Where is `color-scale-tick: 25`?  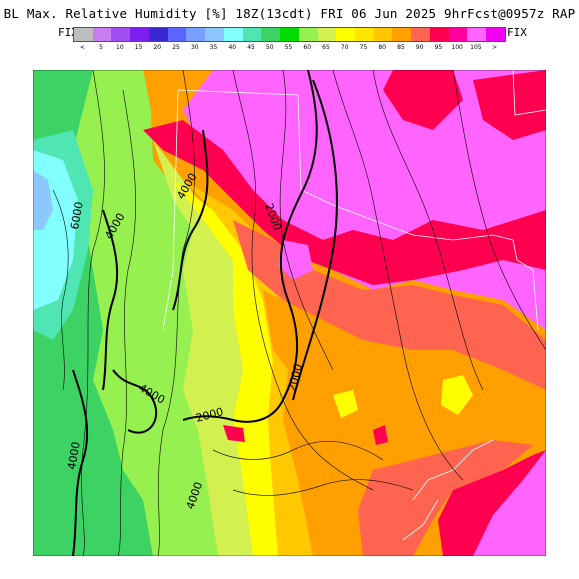 color-scale-tick: 25 is located at coordinates (176, 47).